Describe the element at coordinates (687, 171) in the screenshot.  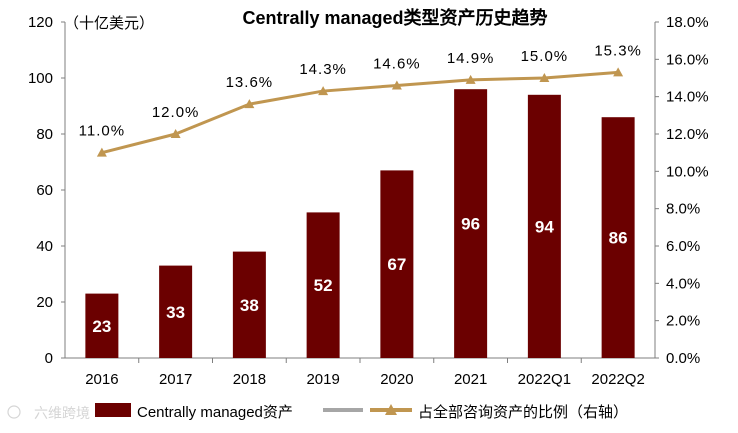
I see `right-axis-tick-label: 10.0%` at that location.